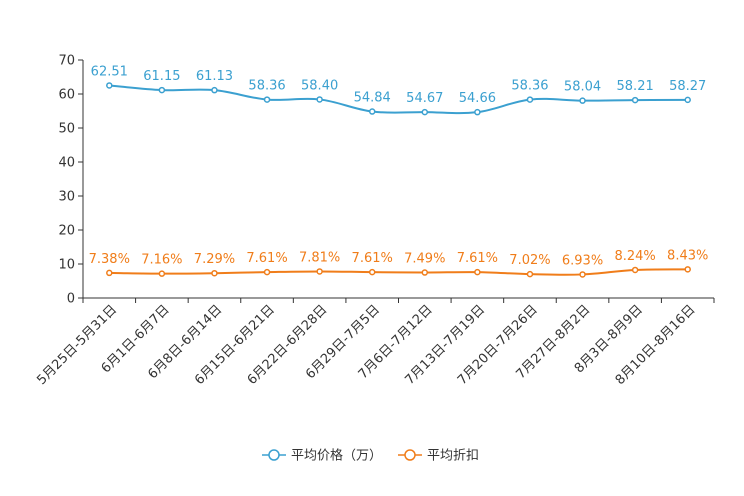 This screenshot has height=496, width=744. I want to click on legend-item: 平均折扣, so click(438, 456).